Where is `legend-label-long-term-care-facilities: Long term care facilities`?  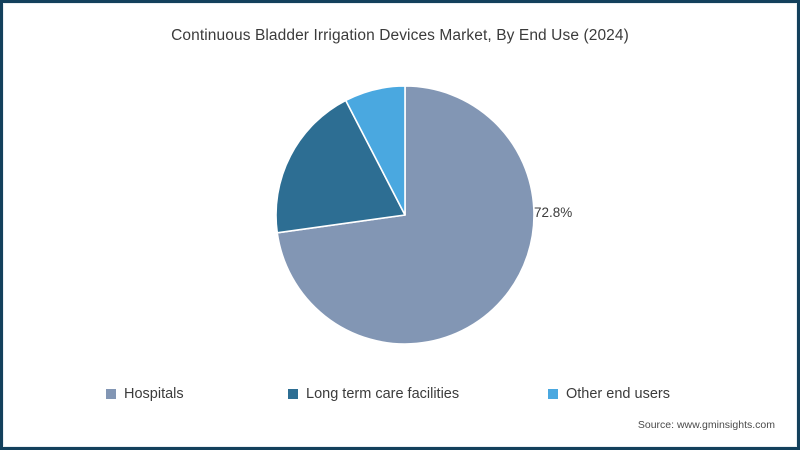
legend-label-long-term-care-facilities: Long term care facilities is located at coordinates (383, 393).